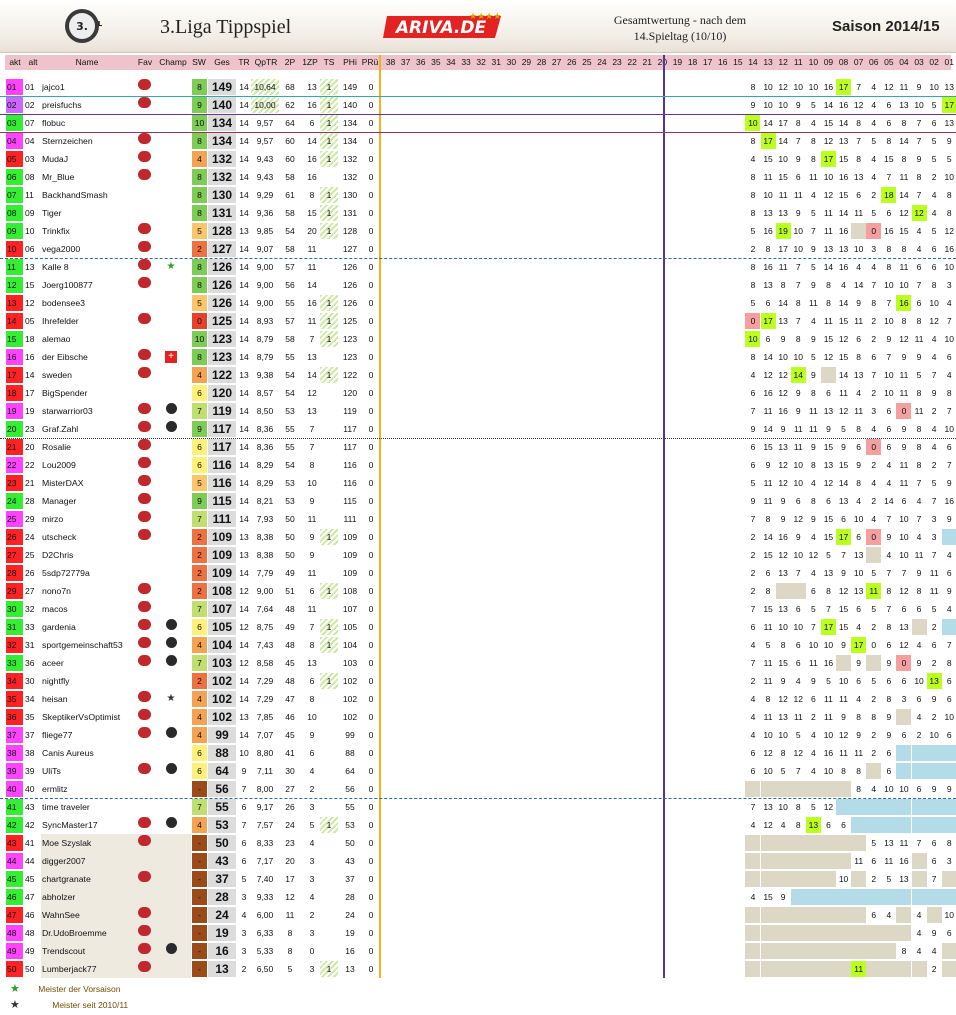 This screenshot has height=1015, width=956. What do you see at coordinates (87, 62) in the screenshot?
I see `col-header-name: Name` at bounding box center [87, 62].